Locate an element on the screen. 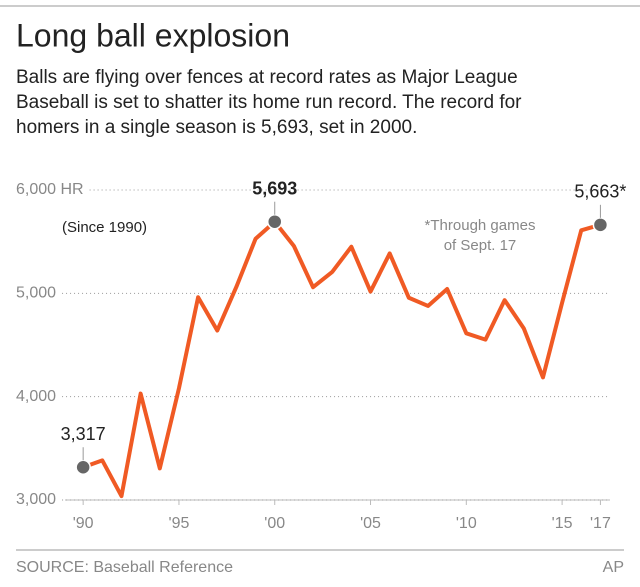  y-tick-label: 5,000 is located at coordinates (36, 293).